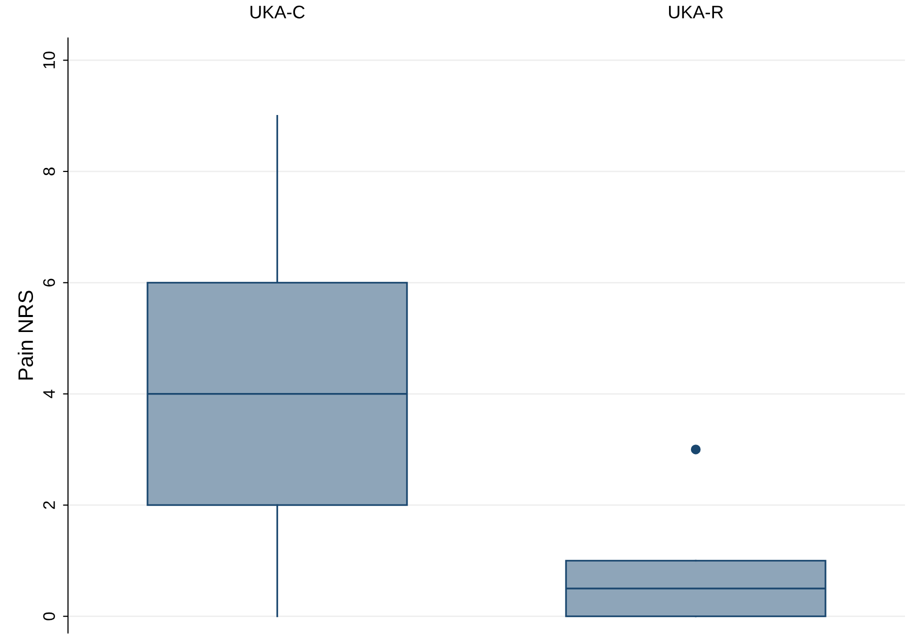 The height and width of the screenshot is (635, 909). What do you see at coordinates (49, 616) in the screenshot?
I see `y-tick-label: 0` at bounding box center [49, 616].